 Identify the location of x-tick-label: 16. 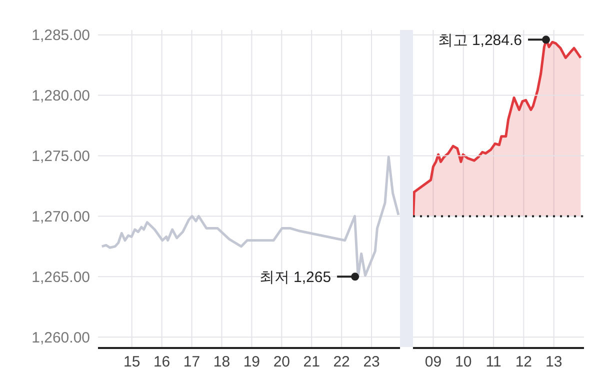
(161, 362).